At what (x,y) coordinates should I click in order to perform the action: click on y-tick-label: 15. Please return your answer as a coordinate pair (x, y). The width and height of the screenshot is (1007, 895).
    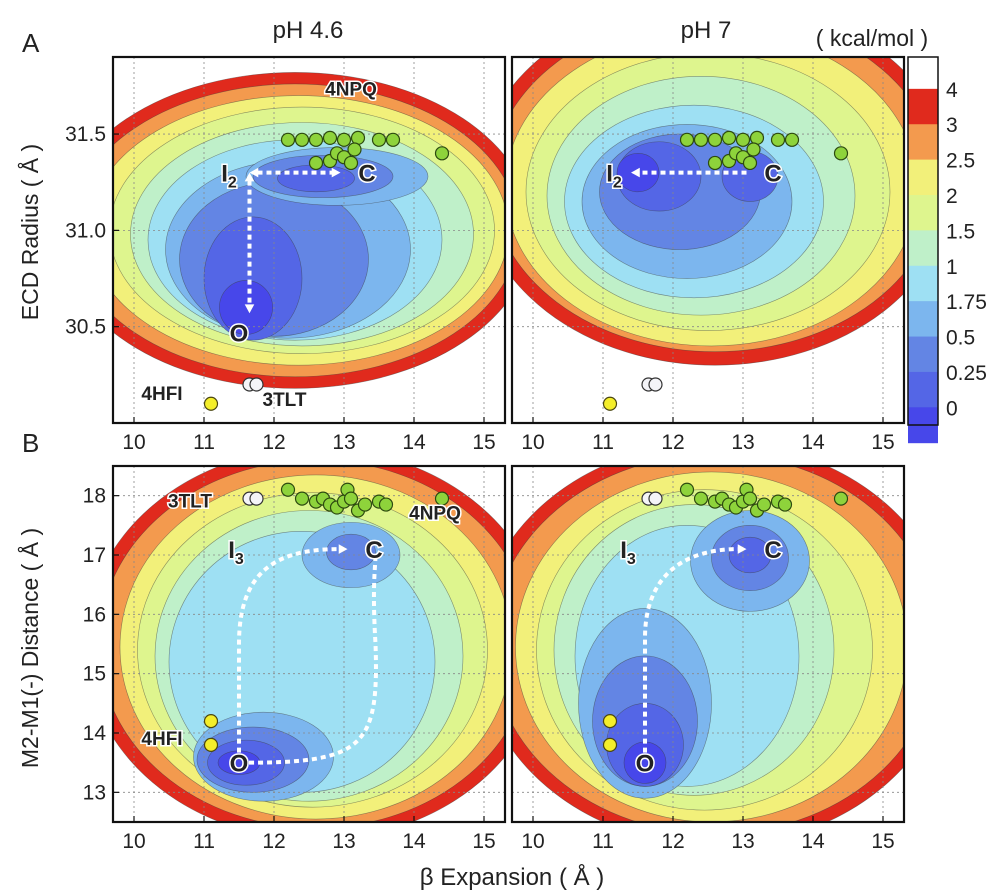
    Looking at the image, I should click on (94, 674).